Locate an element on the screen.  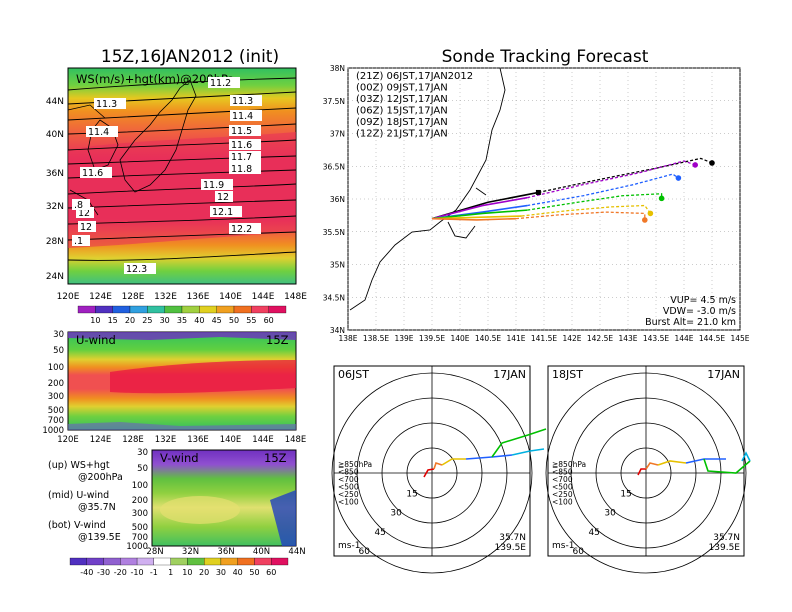
track-x-tick: 141E is located at coordinates (515, 338).